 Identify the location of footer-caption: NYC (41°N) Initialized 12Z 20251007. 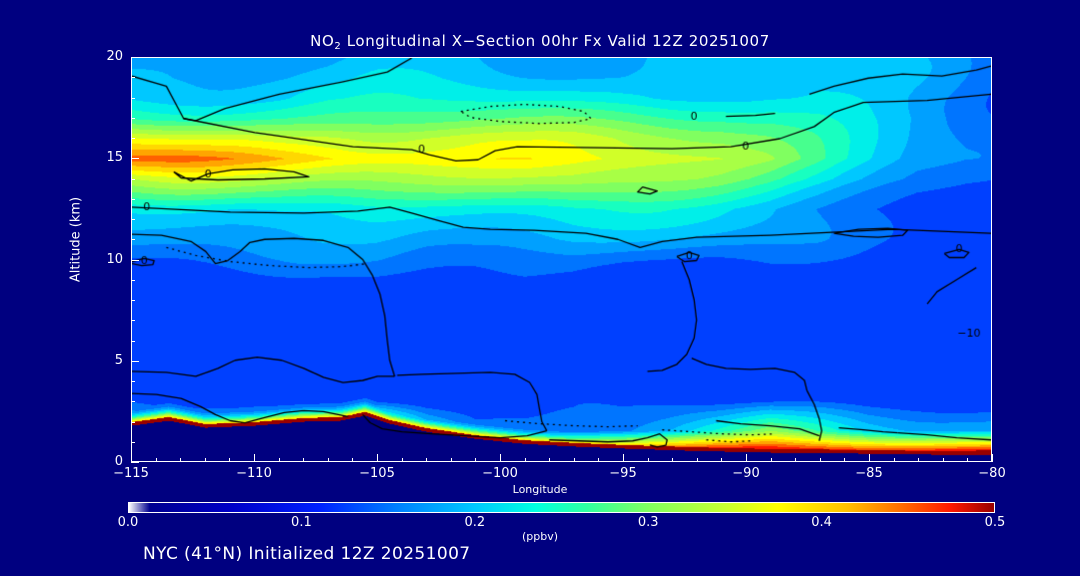
(307, 554).